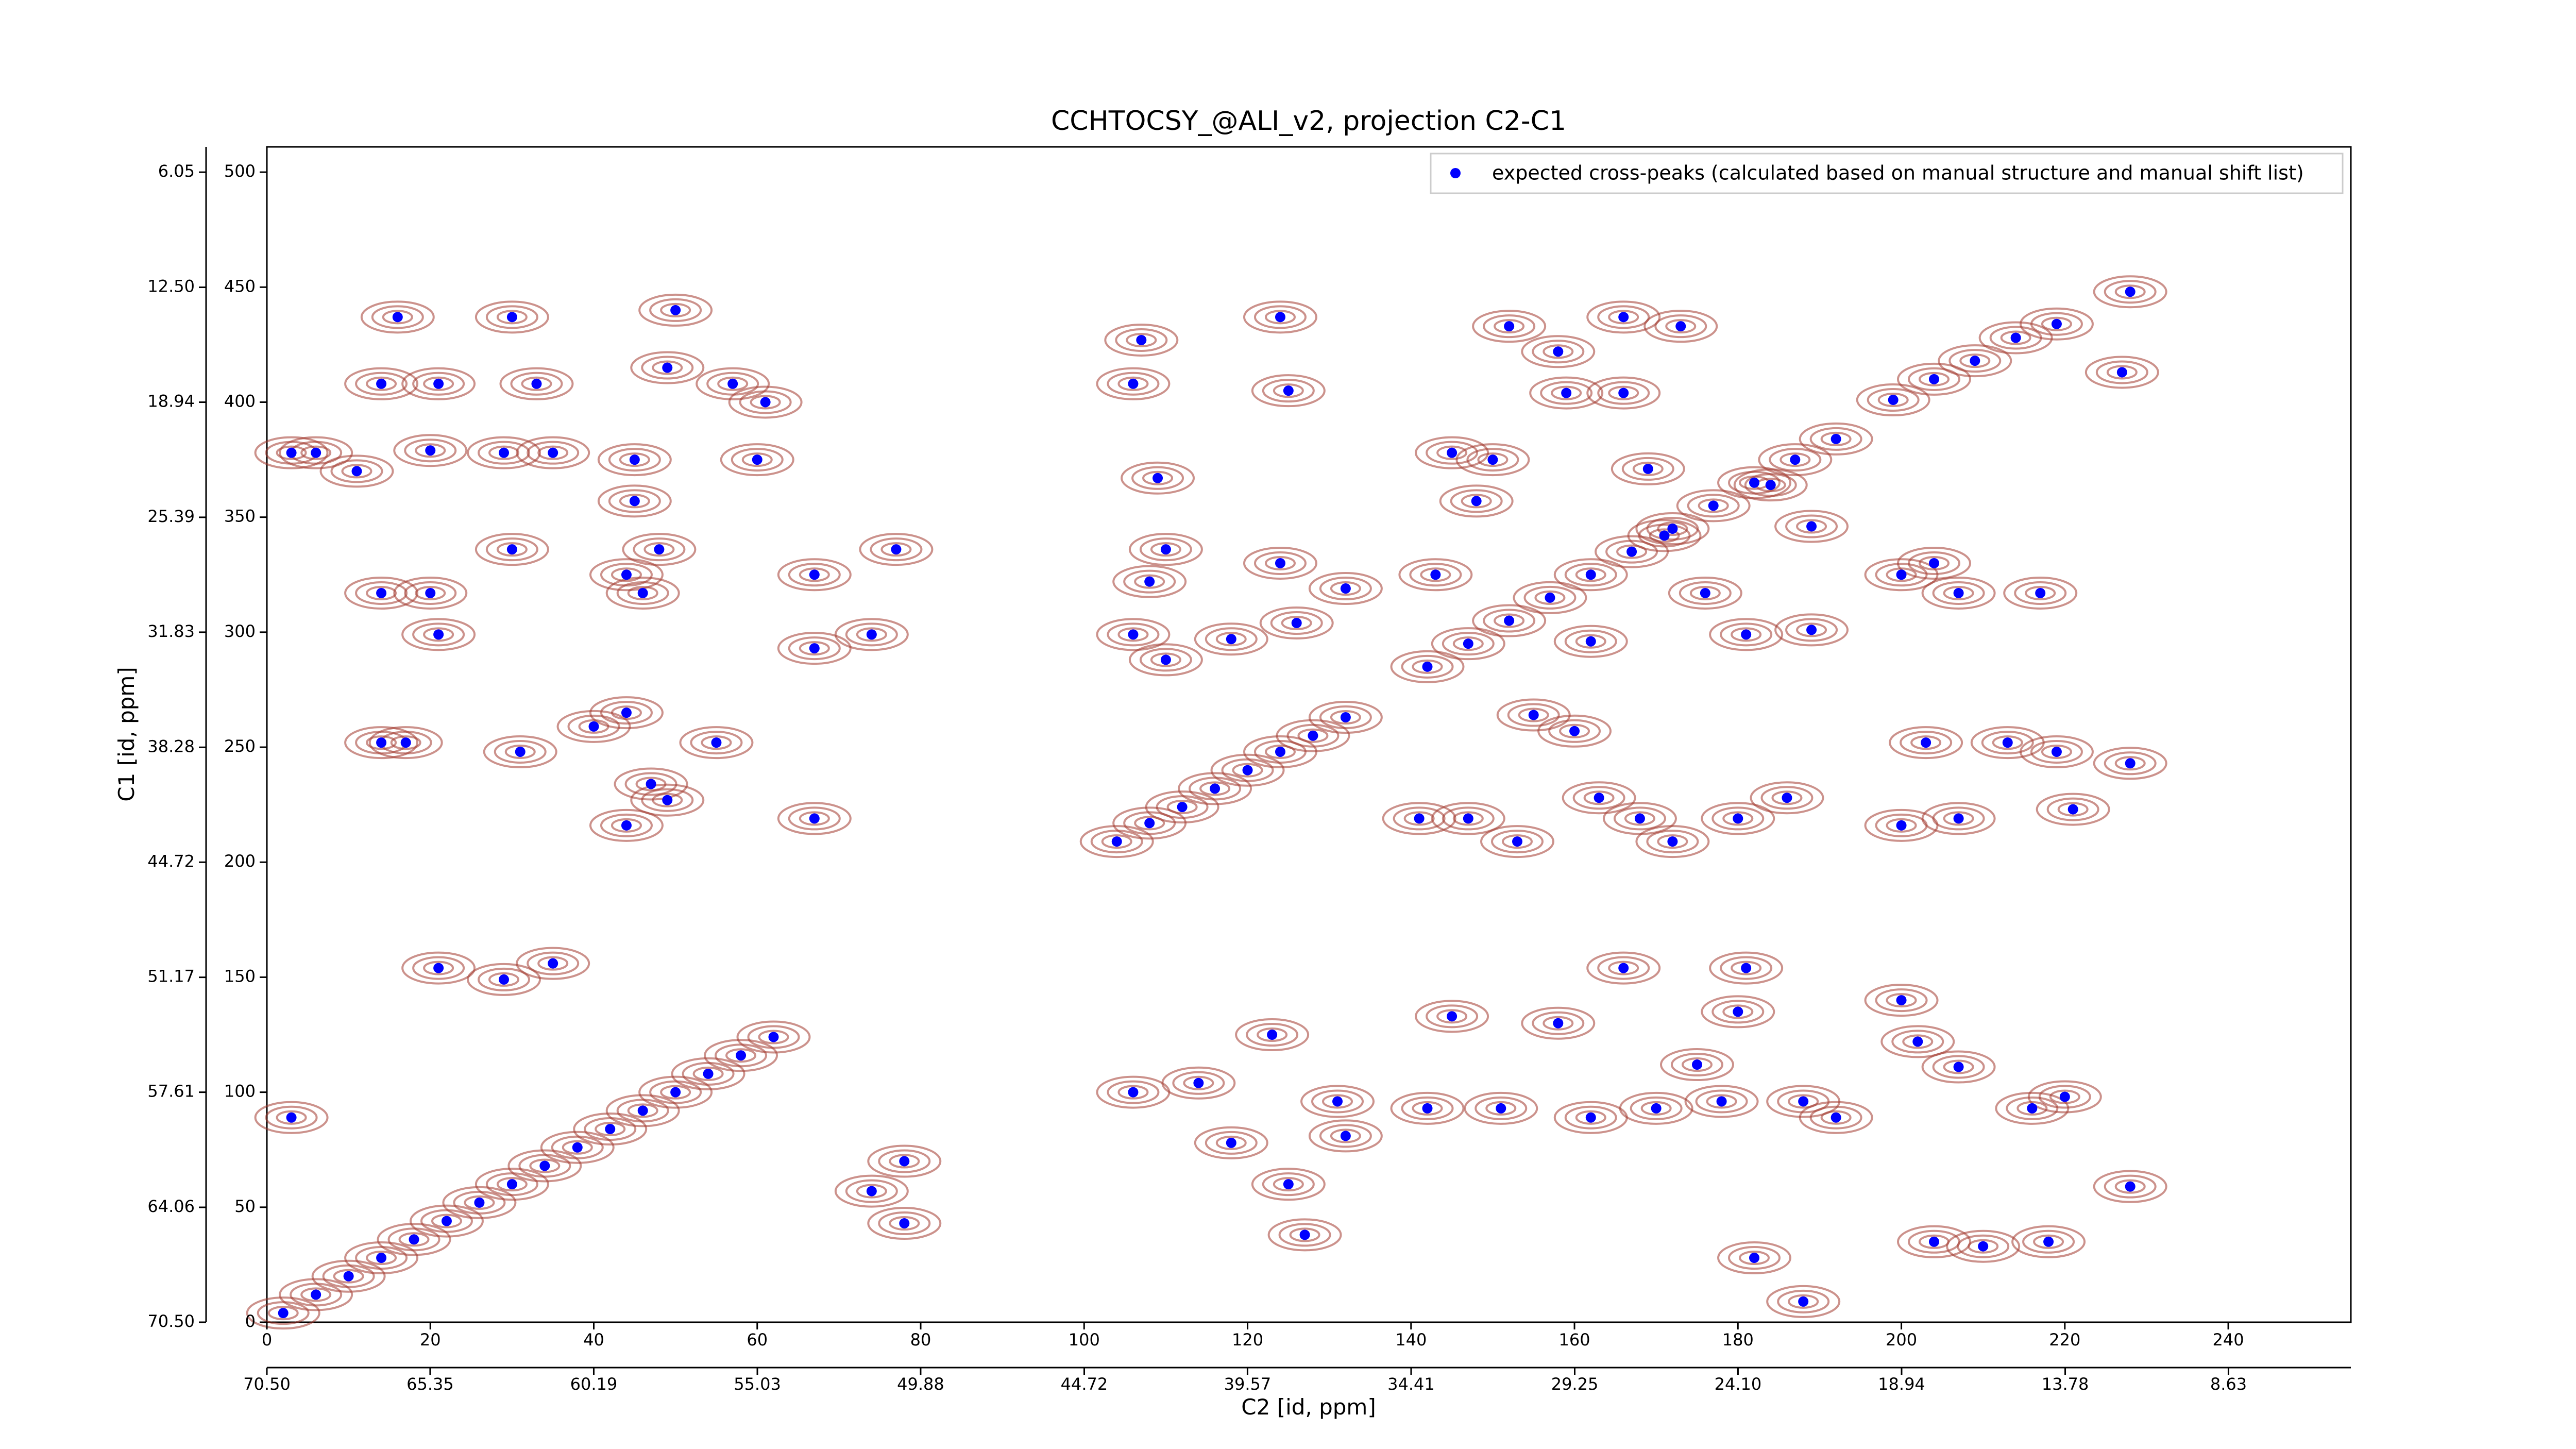 Image resolution: width=2576 pixels, height=1449 pixels. Describe the element at coordinates (757, 1340) in the screenshot. I see `x-tick-label: 60` at that location.